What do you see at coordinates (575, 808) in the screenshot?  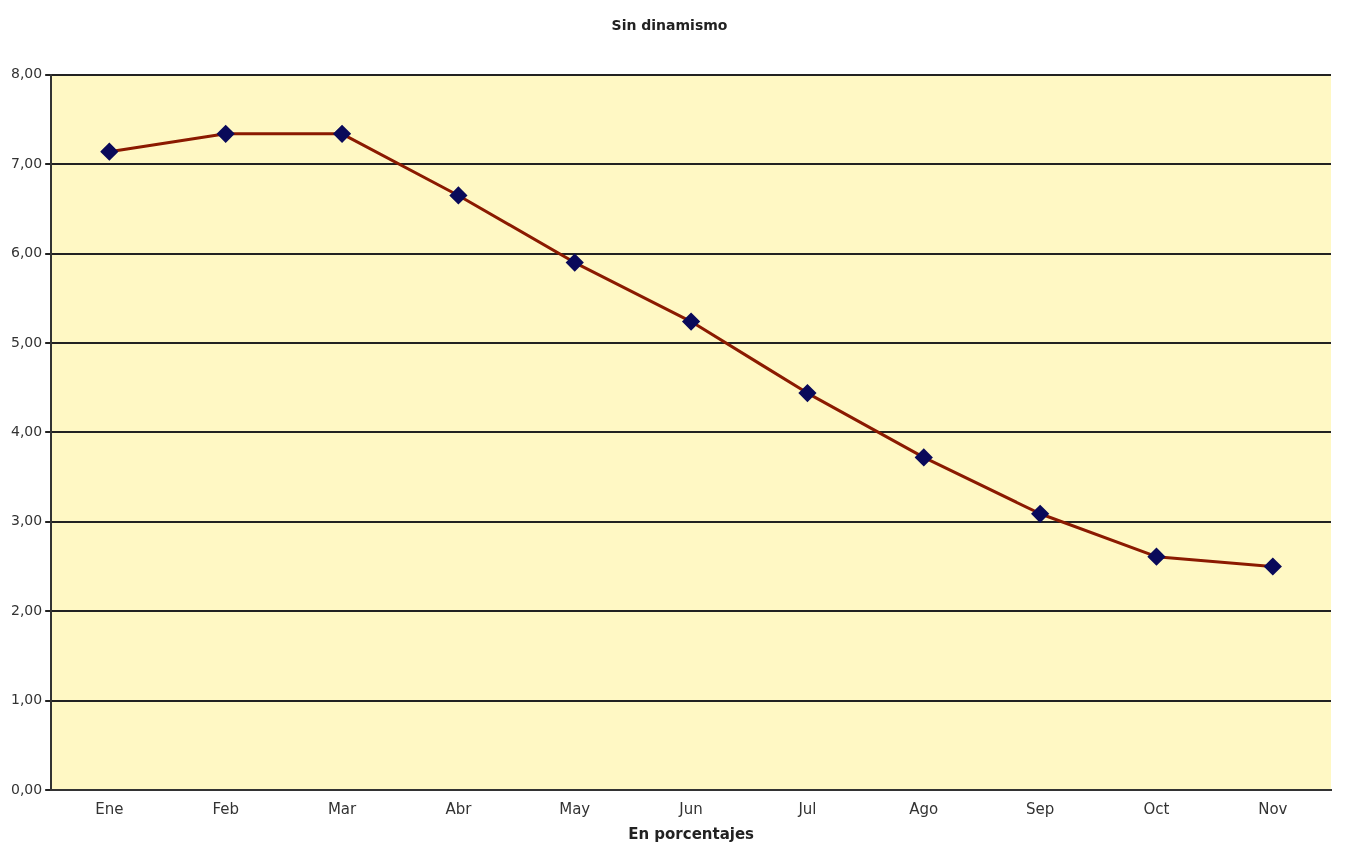 I see `x-tick-label: May` at bounding box center [575, 808].